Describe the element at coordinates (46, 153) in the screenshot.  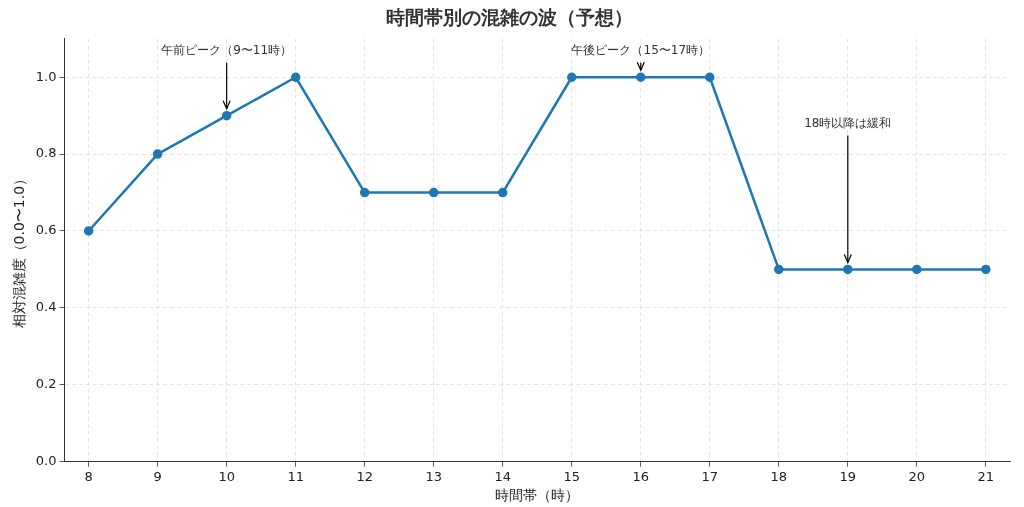
I see `y-tick-label: 0.8` at that location.